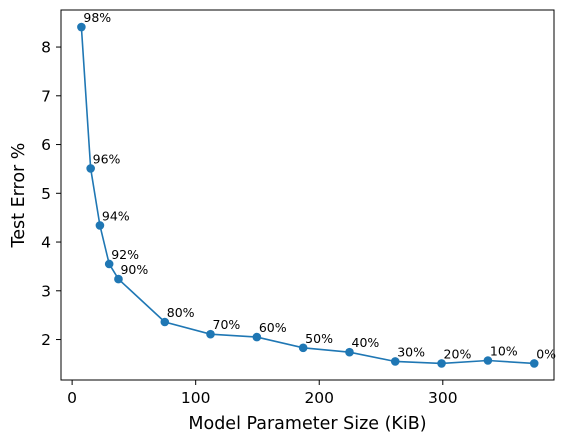 Image resolution: width=563 pixels, height=442 pixels. Describe the element at coordinates (196, 398) in the screenshot. I see `x-tick-label: 100` at that location.